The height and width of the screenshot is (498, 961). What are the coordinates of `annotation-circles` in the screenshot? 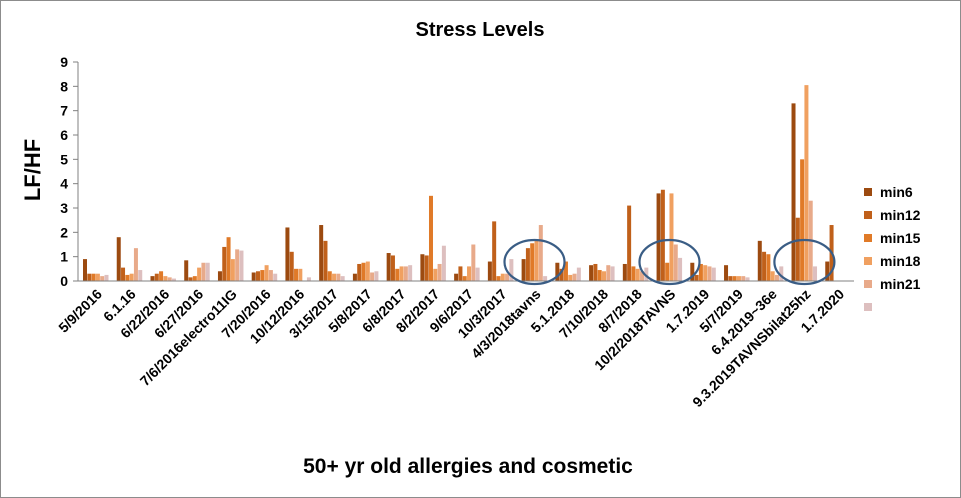 It's located at (669, 262).